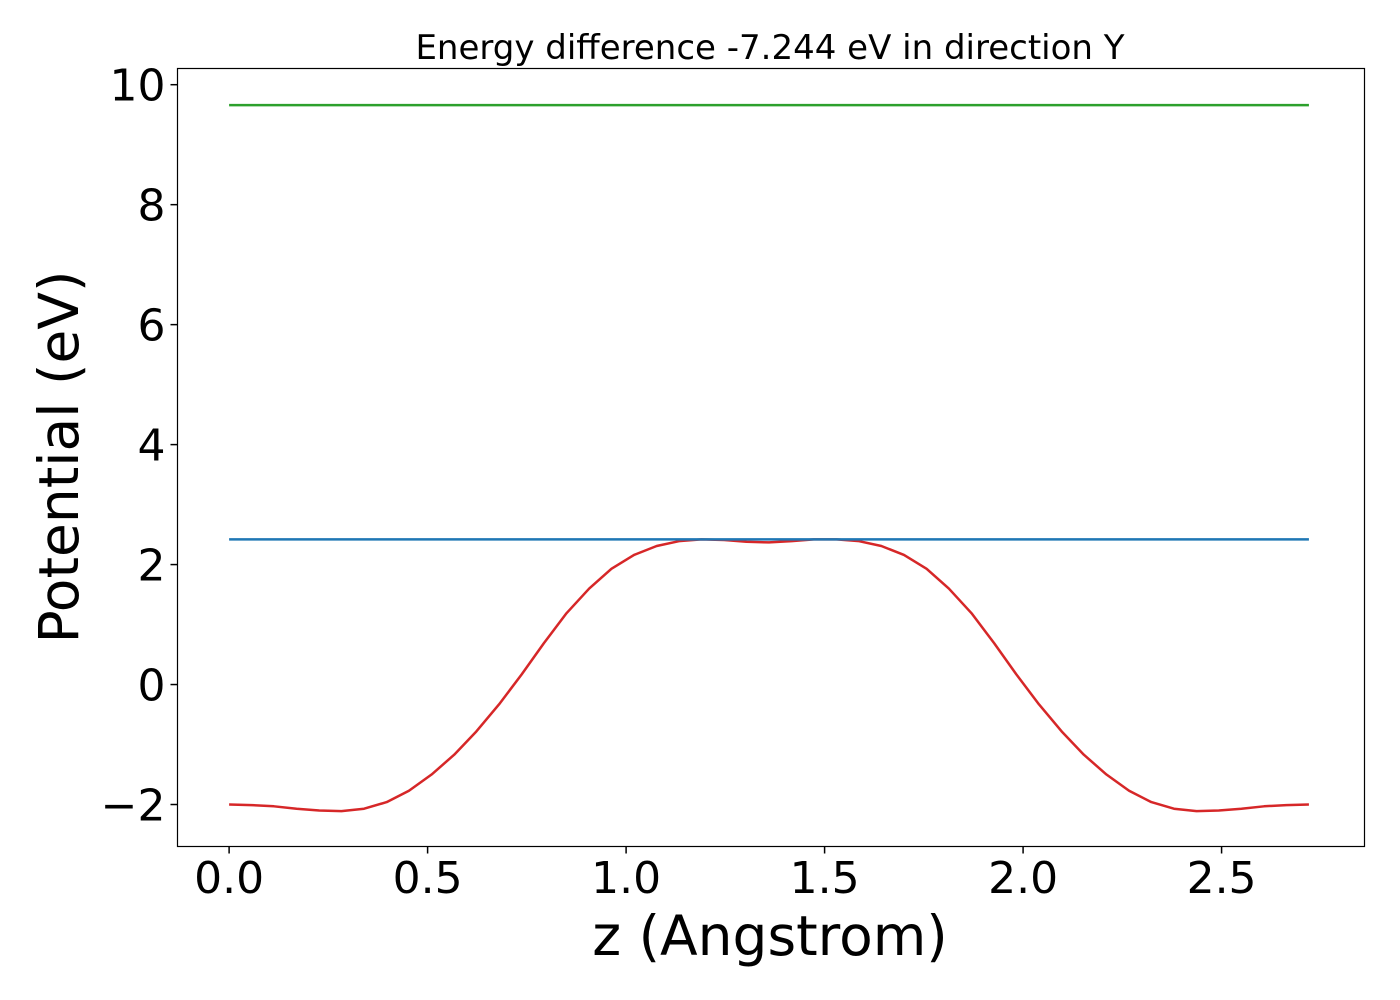 The width and height of the screenshot is (1400, 1000). Describe the element at coordinates (152, 326) in the screenshot. I see `y-tick-label: 6` at that location.